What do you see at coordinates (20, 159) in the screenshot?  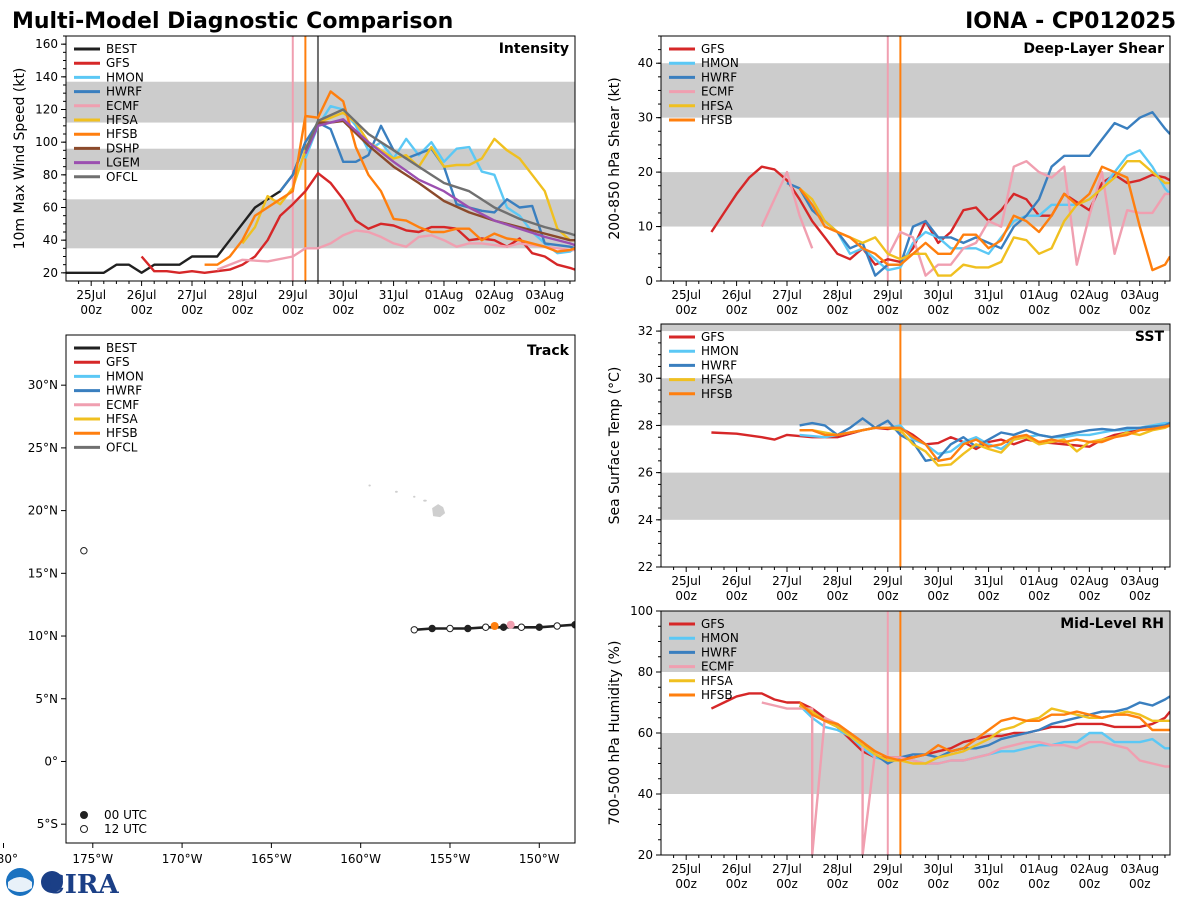 I see `y-axis-label: 10m Max Wind Speed (kt)` at bounding box center [20, 159].